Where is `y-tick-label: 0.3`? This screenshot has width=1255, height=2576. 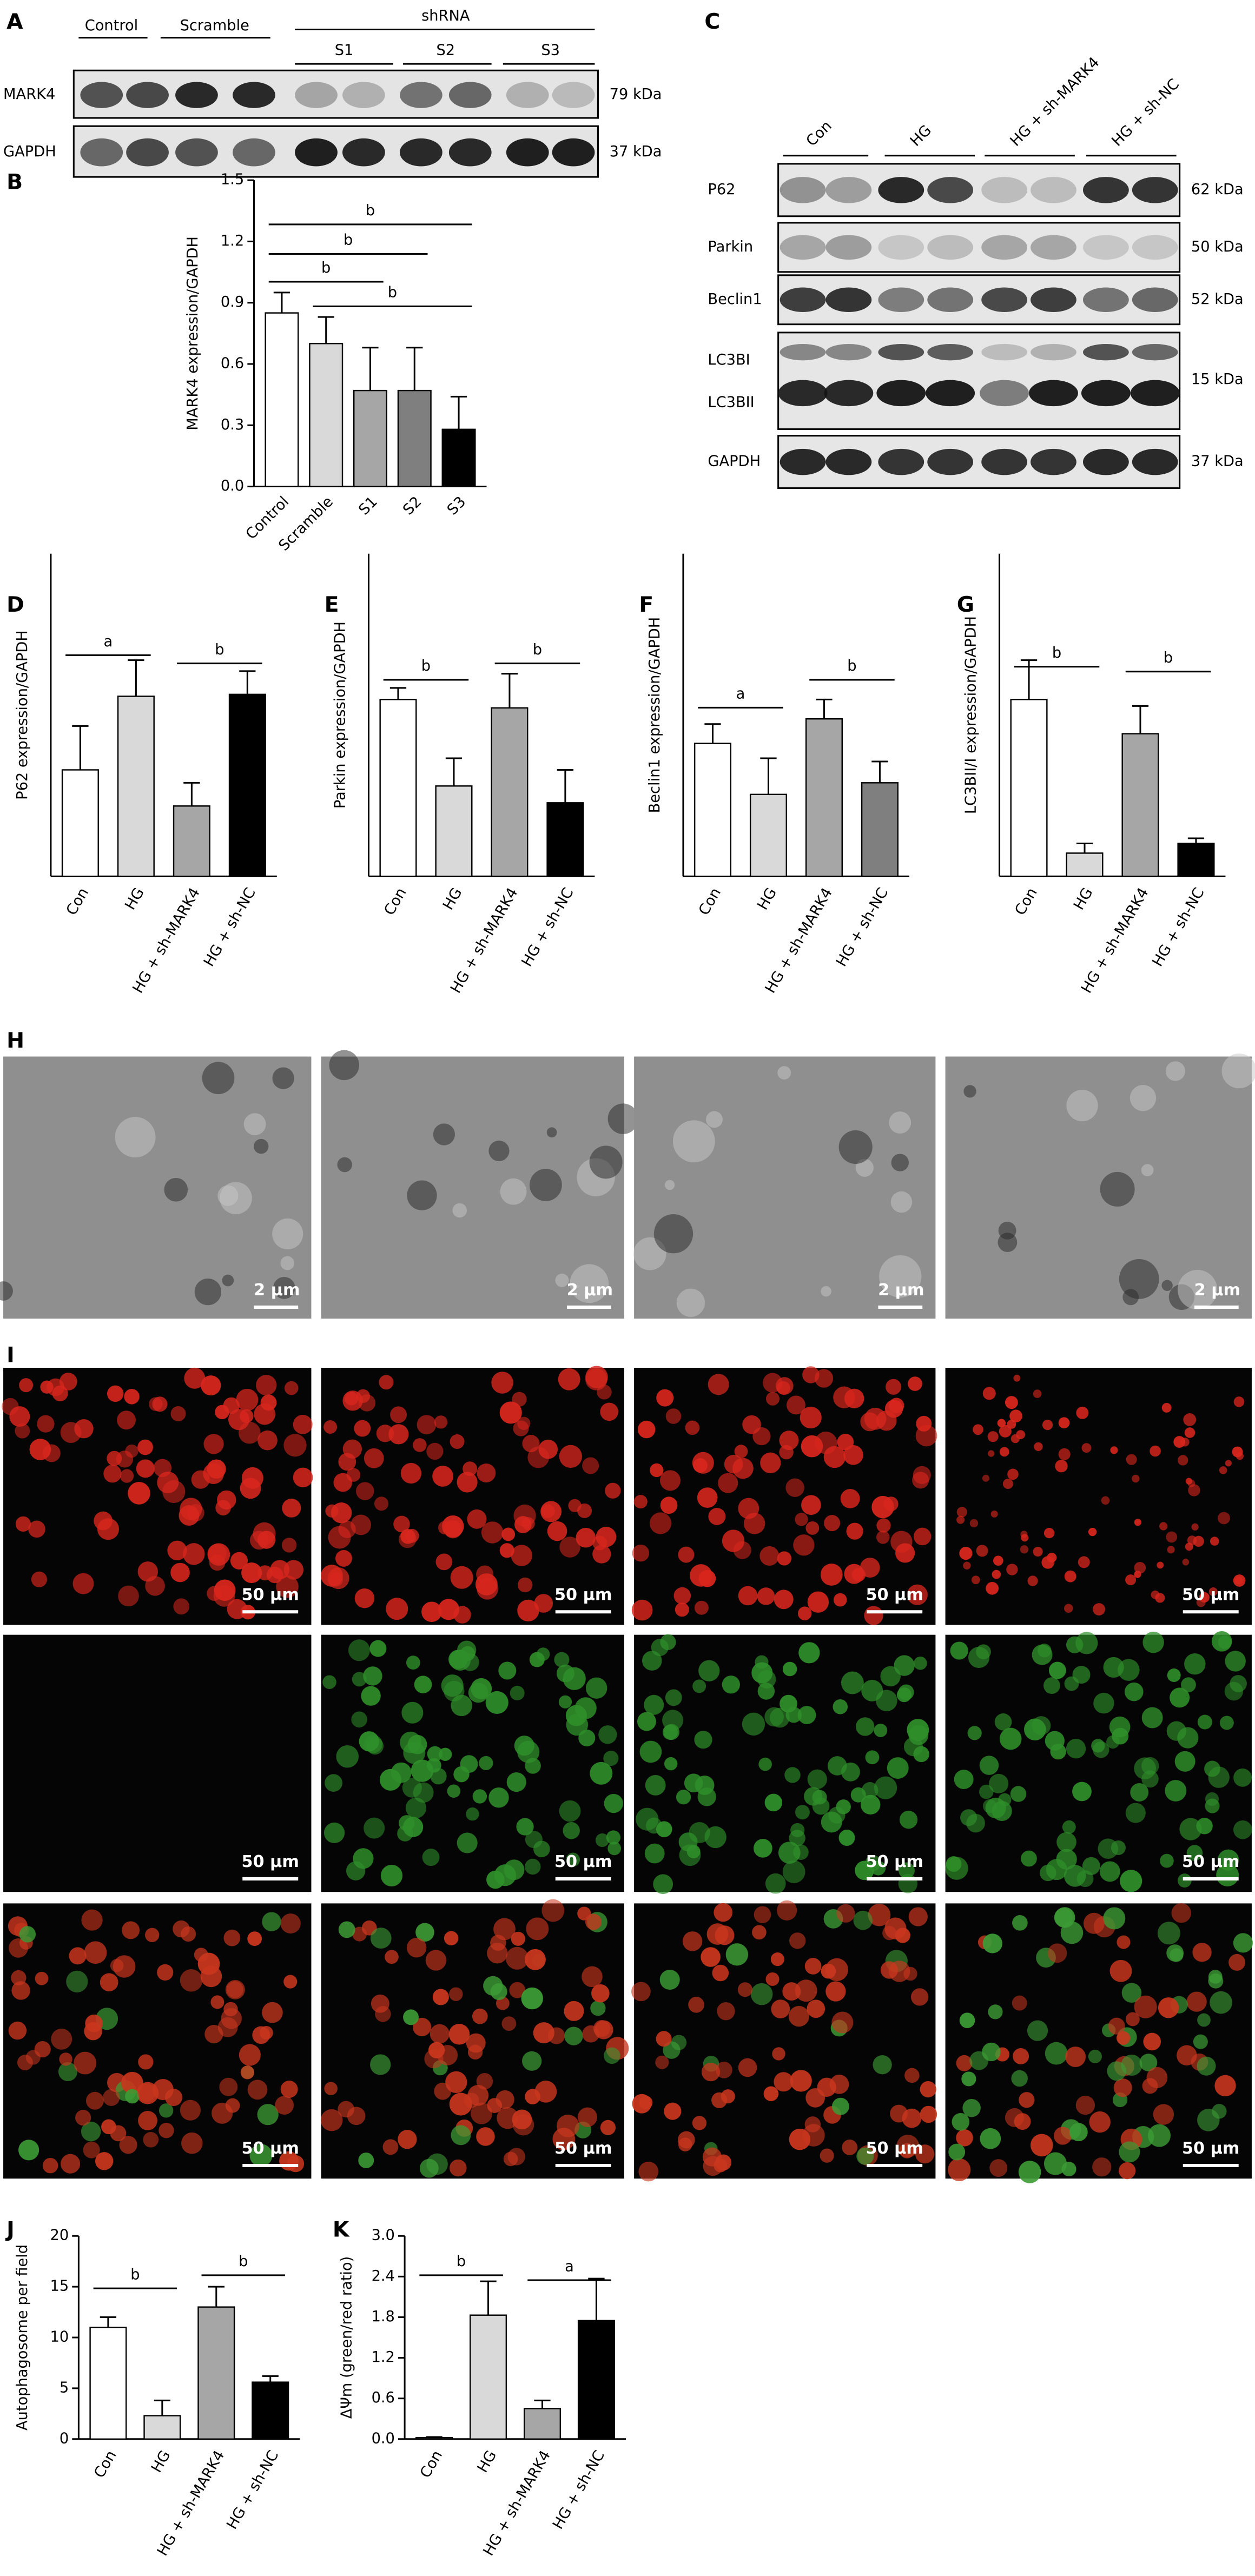 y-tick-label: 0.3 is located at coordinates (232, 424).